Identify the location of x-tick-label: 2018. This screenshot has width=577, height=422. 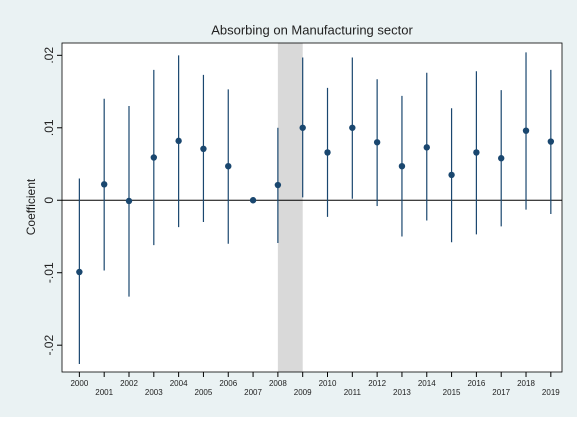
(526, 383).